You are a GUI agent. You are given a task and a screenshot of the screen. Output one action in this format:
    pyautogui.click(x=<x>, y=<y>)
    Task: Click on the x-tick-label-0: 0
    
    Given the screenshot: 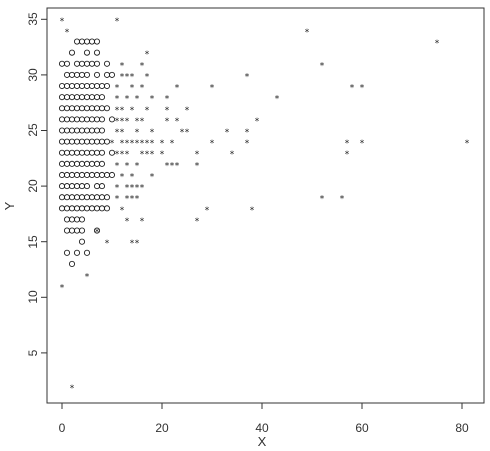 What is the action you would take?
    pyautogui.click(x=62, y=428)
    